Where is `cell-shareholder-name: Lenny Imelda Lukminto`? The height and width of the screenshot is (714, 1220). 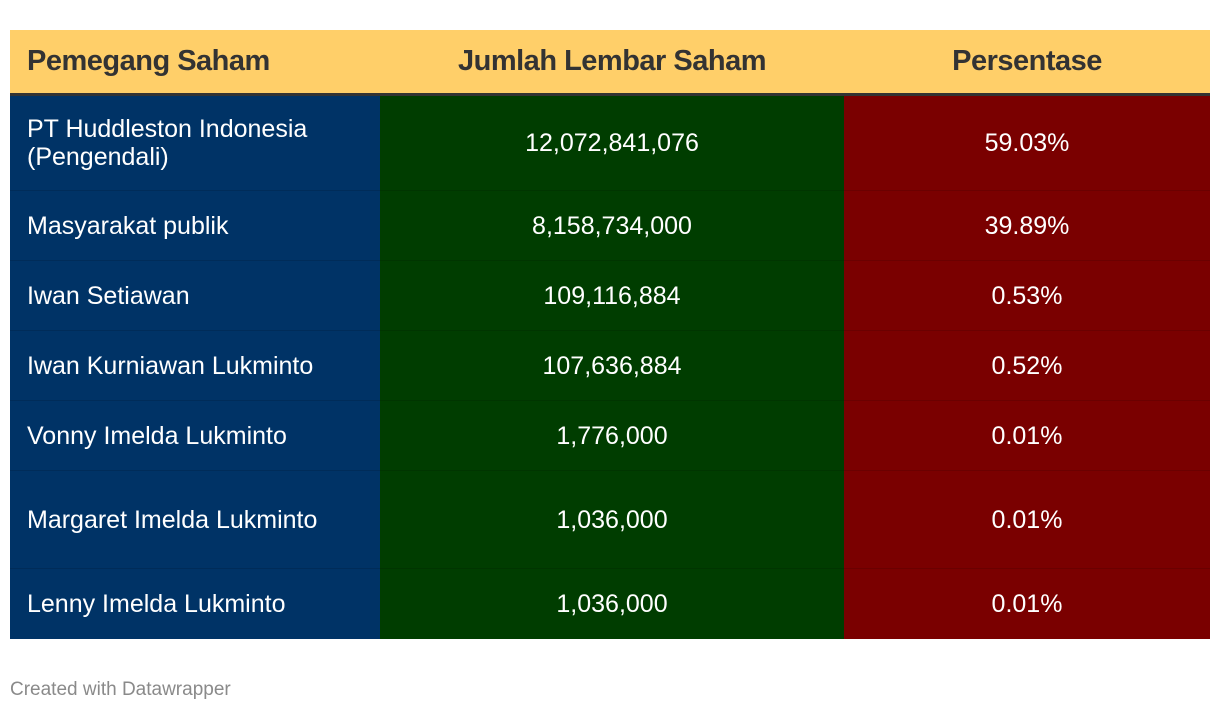
cell-shareholder-name: Lenny Imelda Lukminto is located at coordinates (195, 603).